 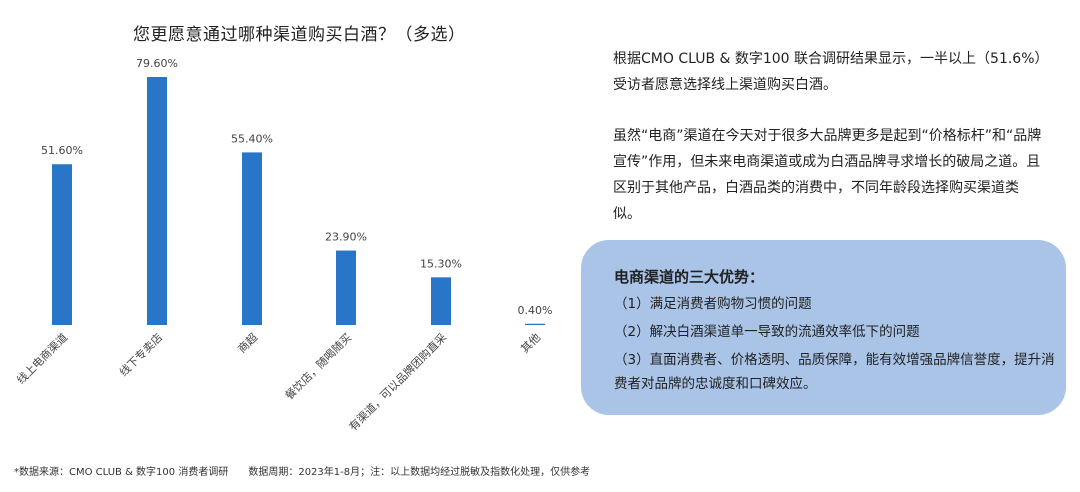 I want to click on footer-period: 数据周期：2023年1-8月；注：以上数据均经过脱敏及指数化处理，仅供参考, so click(x=419, y=472).